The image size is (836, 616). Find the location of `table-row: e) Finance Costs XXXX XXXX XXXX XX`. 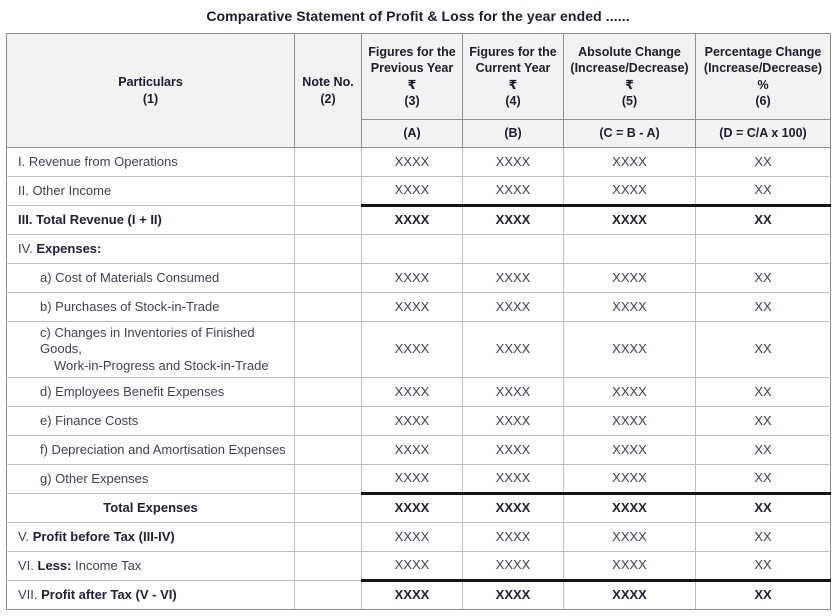

table-row: e) Finance Costs XXXX XXXX XXXX XX is located at coordinates (418, 420).